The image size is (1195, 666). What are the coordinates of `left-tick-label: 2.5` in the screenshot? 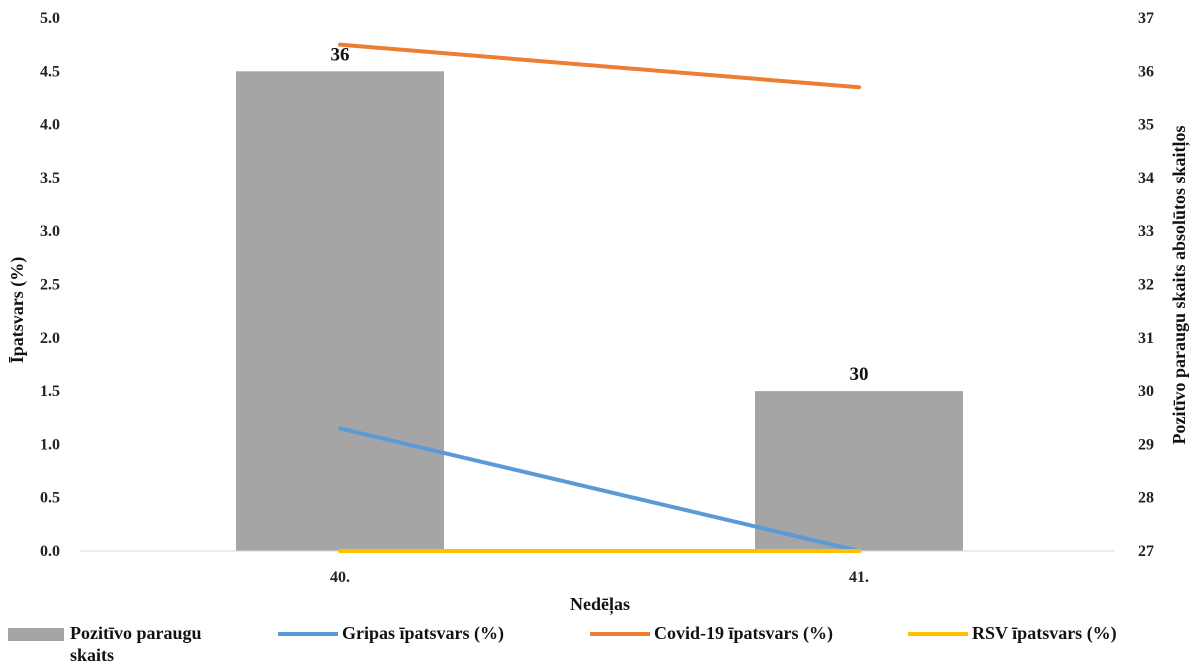 It's located at (50, 285).